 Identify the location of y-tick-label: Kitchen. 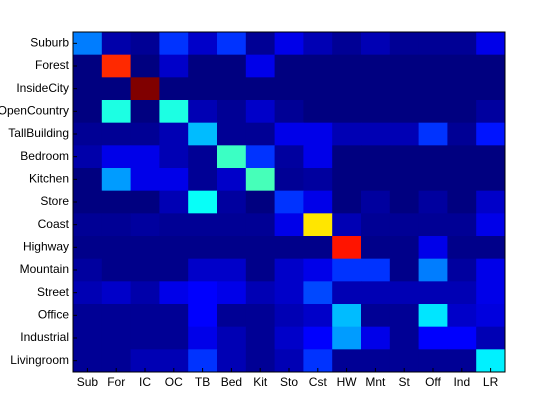
(49, 179).